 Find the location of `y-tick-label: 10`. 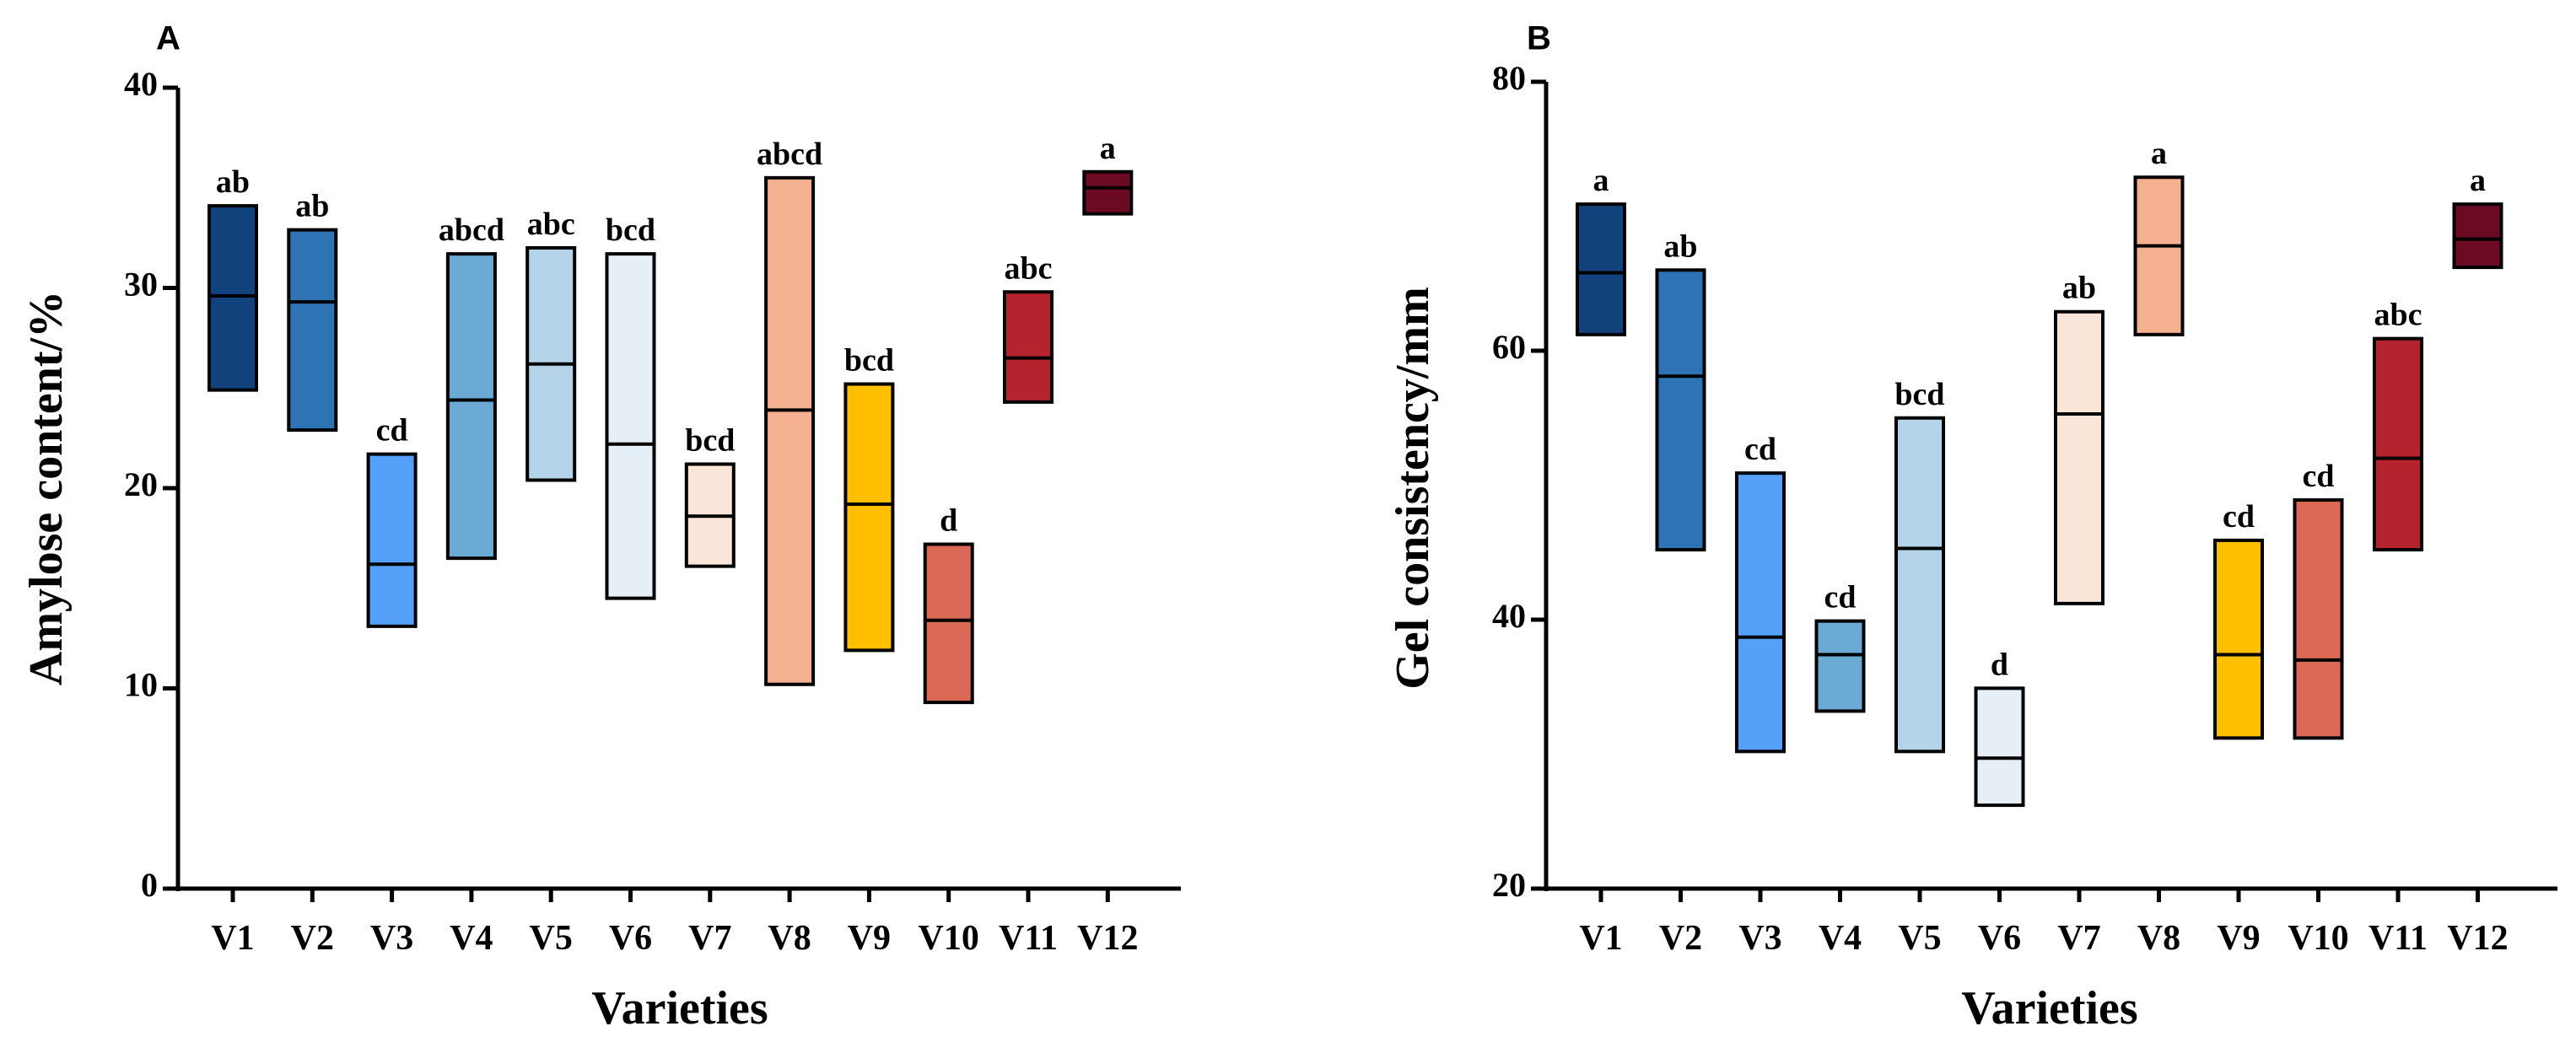

y-tick-label: 10 is located at coordinates (141, 685).